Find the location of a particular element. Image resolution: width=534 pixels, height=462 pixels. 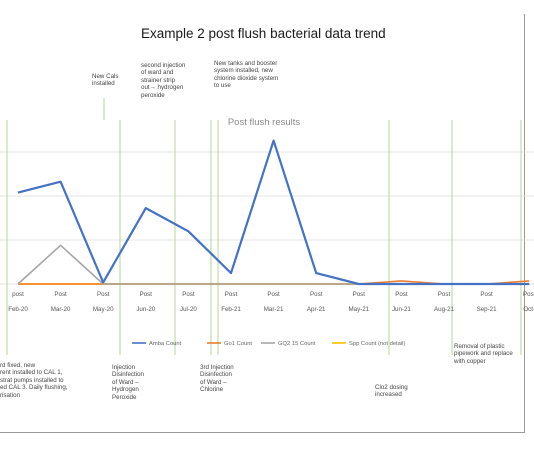

legend-label: Spp Count (not detail) is located at coordinates (377, 344).